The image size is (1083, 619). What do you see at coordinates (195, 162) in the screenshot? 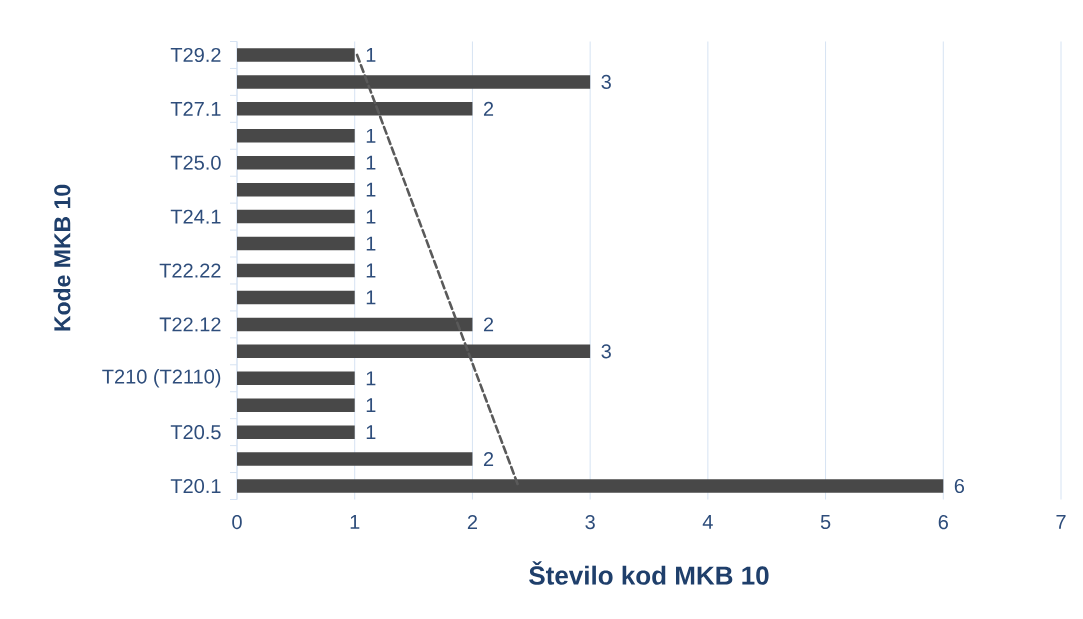
I see `y-tick-label: T25.0` at bounding box center [195, 162].